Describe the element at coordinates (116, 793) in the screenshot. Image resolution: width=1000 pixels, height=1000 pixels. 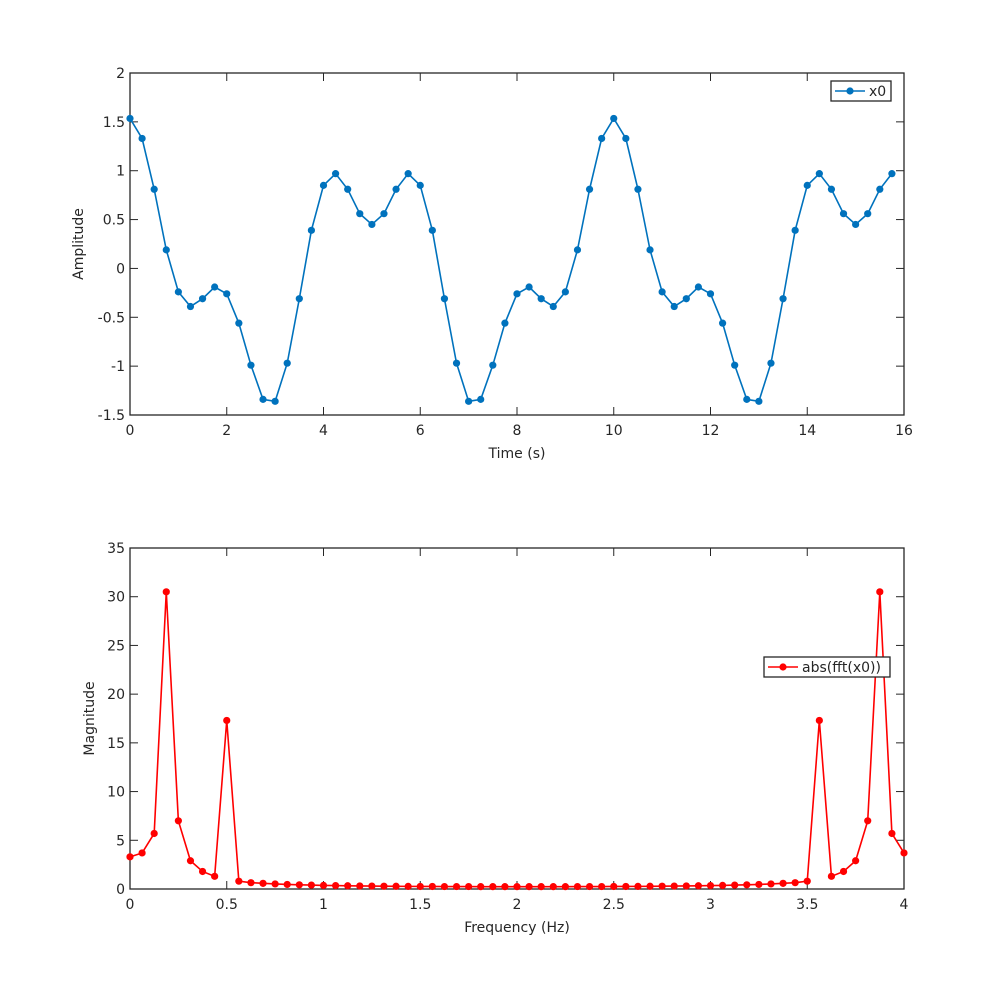
I see `y-tick-label: 10` at that location.